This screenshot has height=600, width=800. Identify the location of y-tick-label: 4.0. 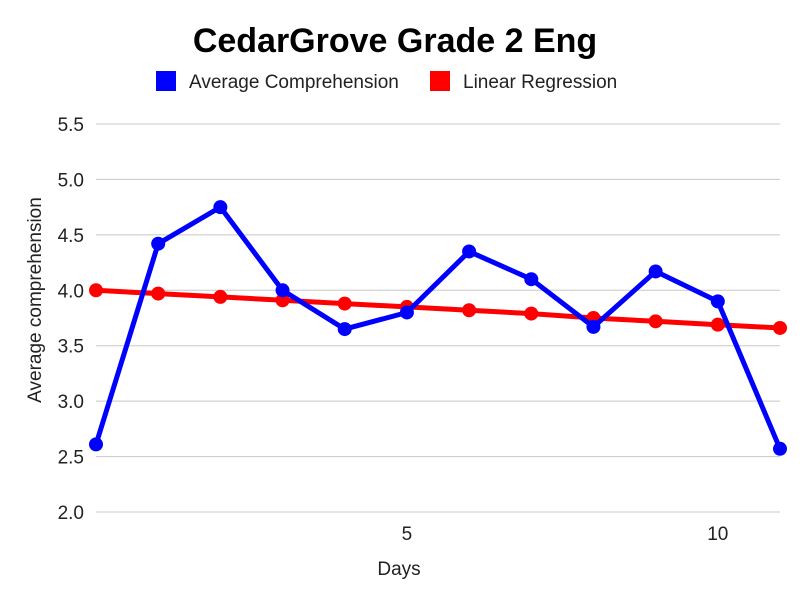
(71, 291).